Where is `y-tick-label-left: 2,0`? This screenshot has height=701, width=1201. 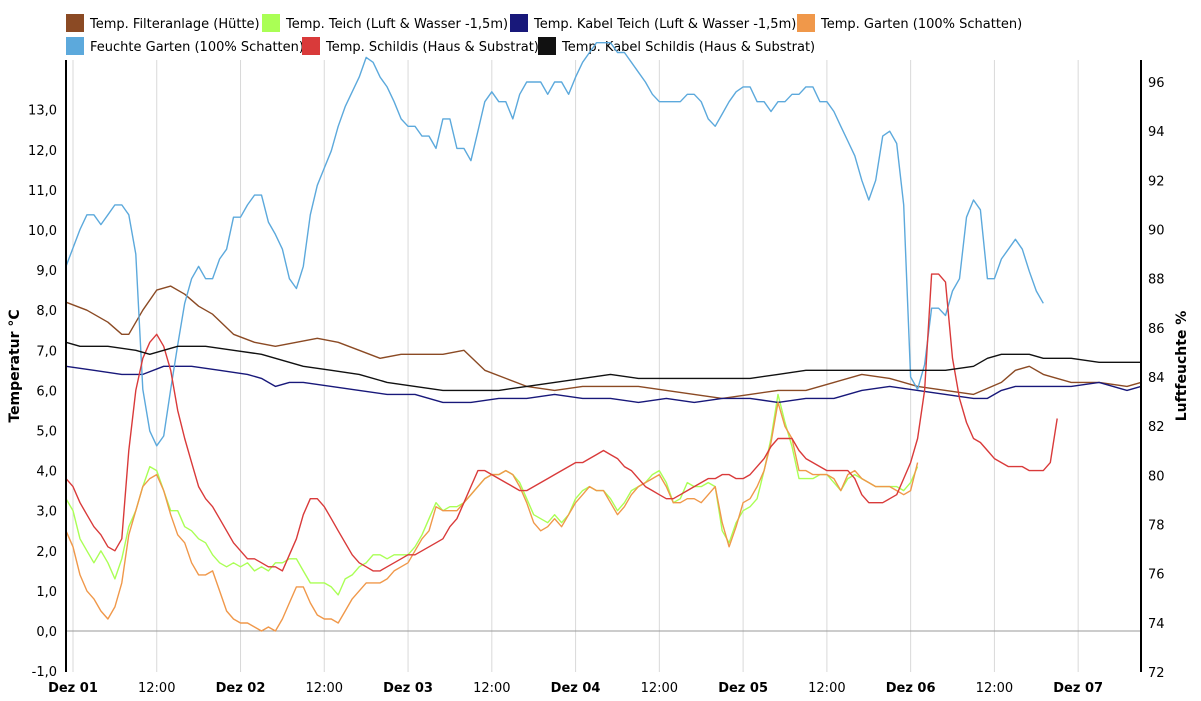 y-tick-label-left: 2,0 is located at coordinates (46, 552).